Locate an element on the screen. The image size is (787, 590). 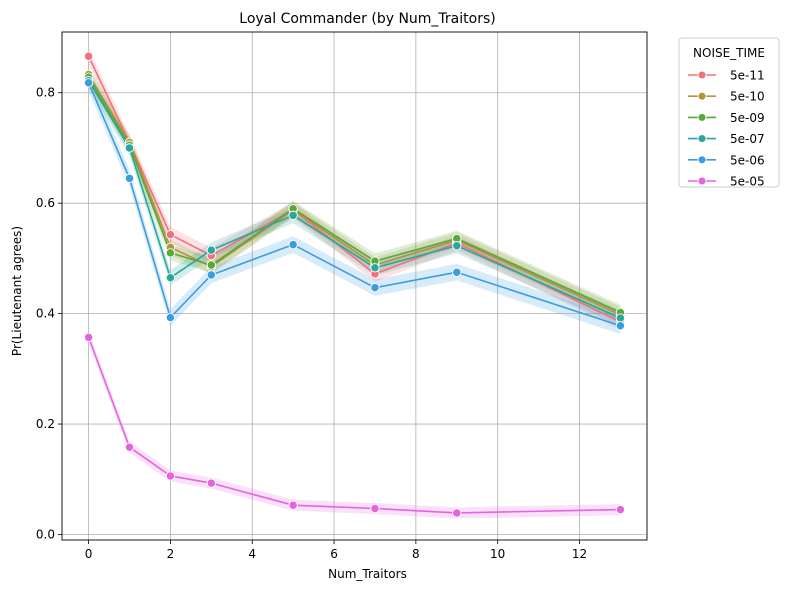
legend-label: 5e-10 is located at coordinates (747, 97).